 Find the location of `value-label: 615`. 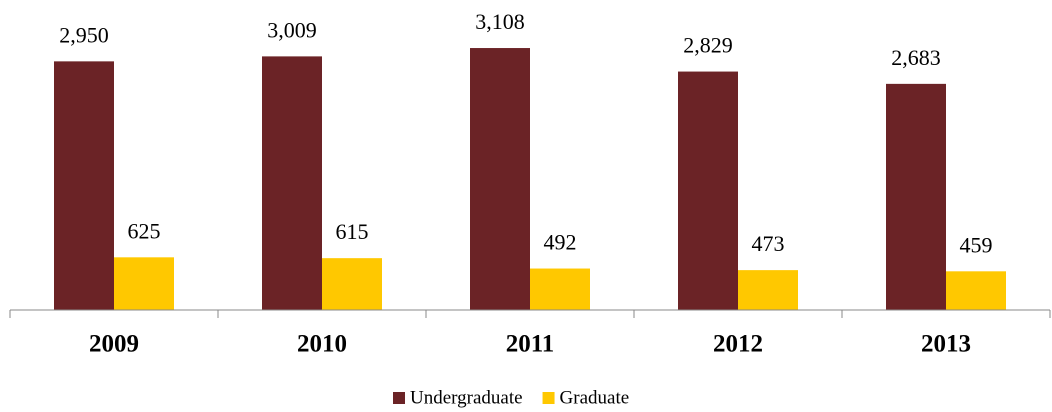

value-label: 615 is located at coordinates (352, 231).